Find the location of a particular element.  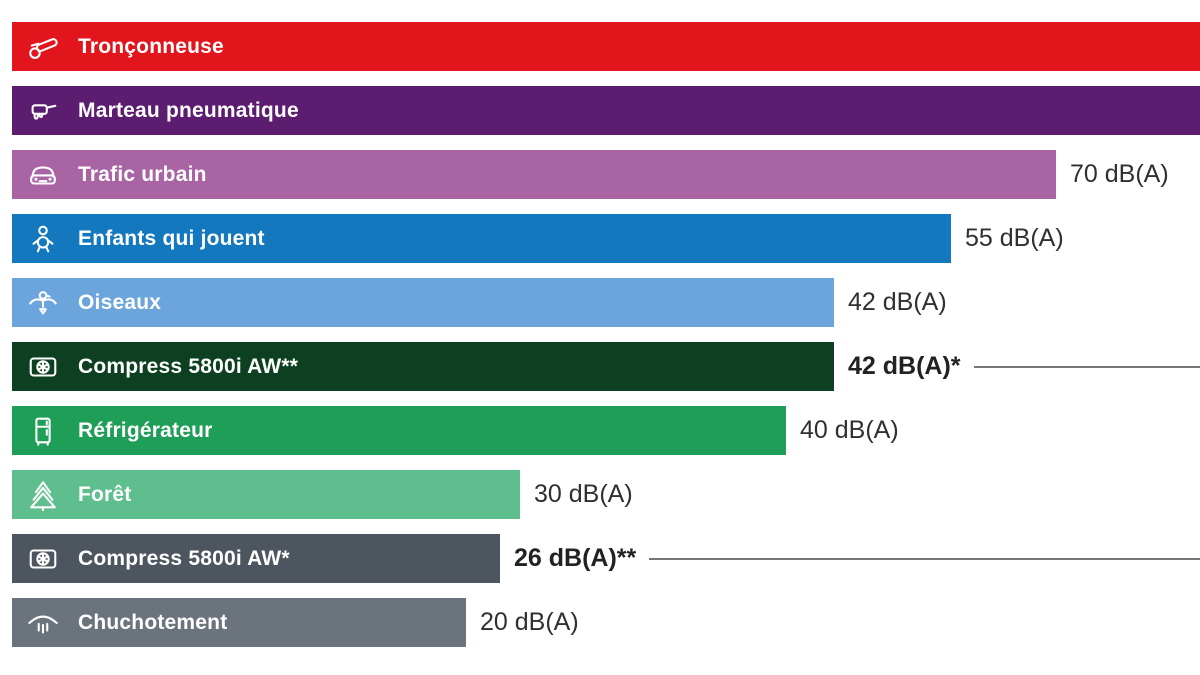

bar-label: Tronçonneuse is located at coordinates (151, 46).